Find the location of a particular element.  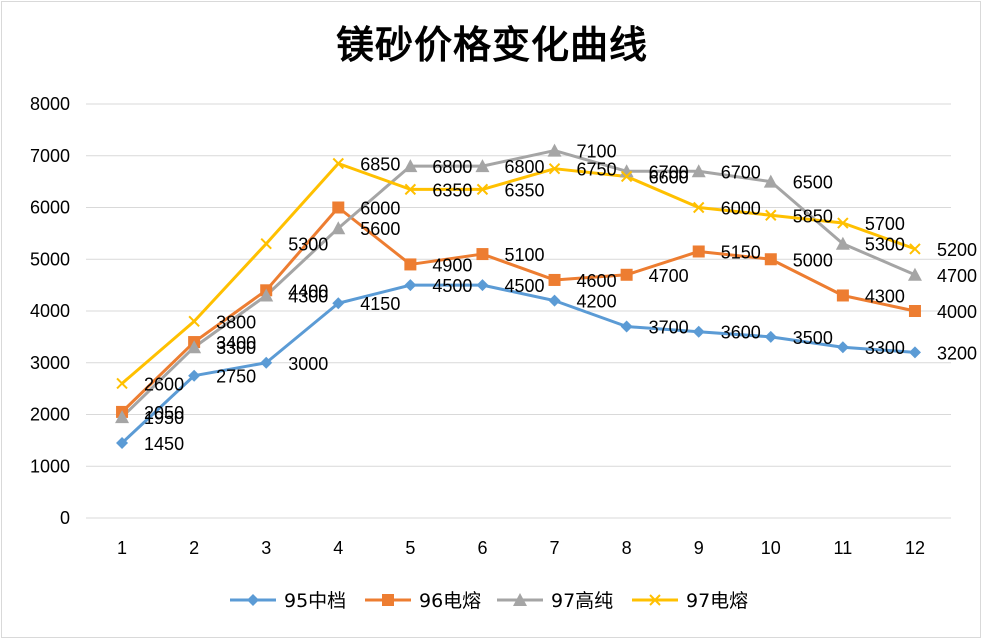

series-3-data-label: 1950 is located at coordinates (164, 418).